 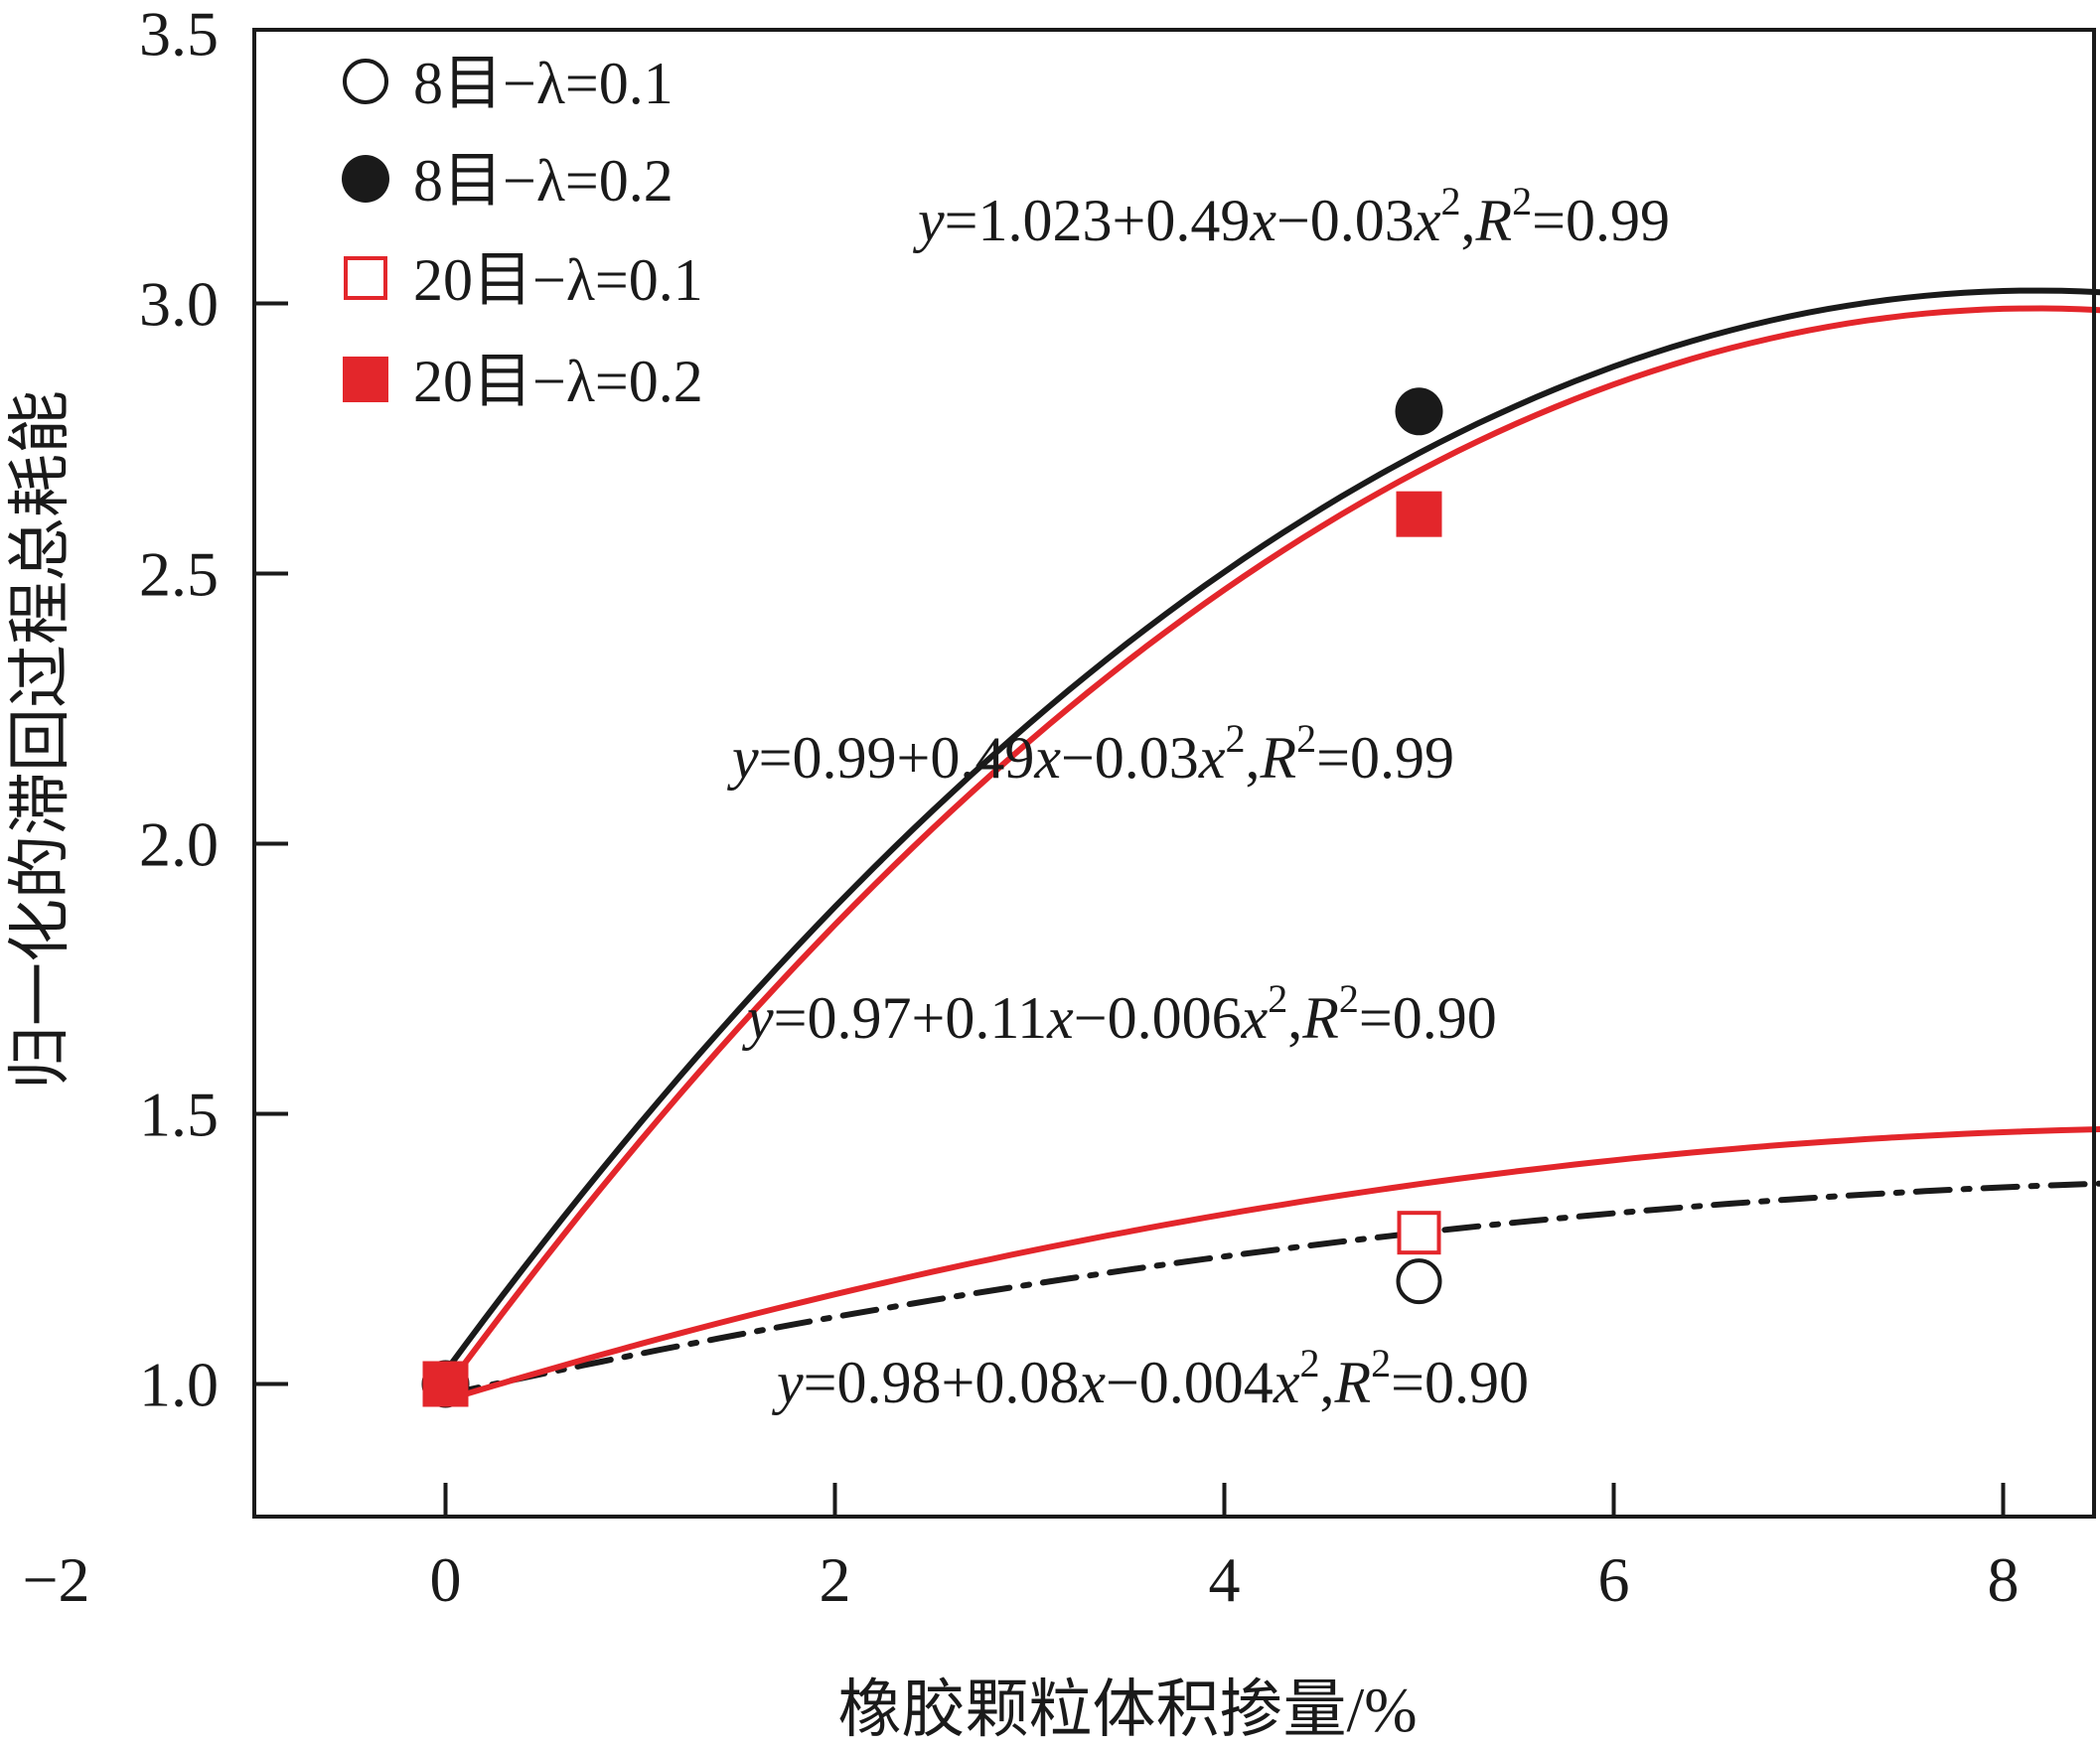 I want to click on equation-part: =1.023+0.49, so click(x=1098, y=220).